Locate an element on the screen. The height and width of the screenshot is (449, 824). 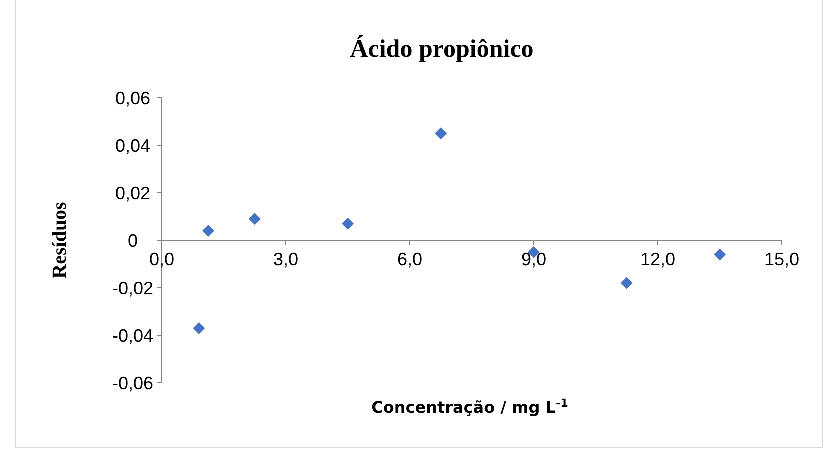
y-tick-label: -0,06 is located at coordinates (133, 383).